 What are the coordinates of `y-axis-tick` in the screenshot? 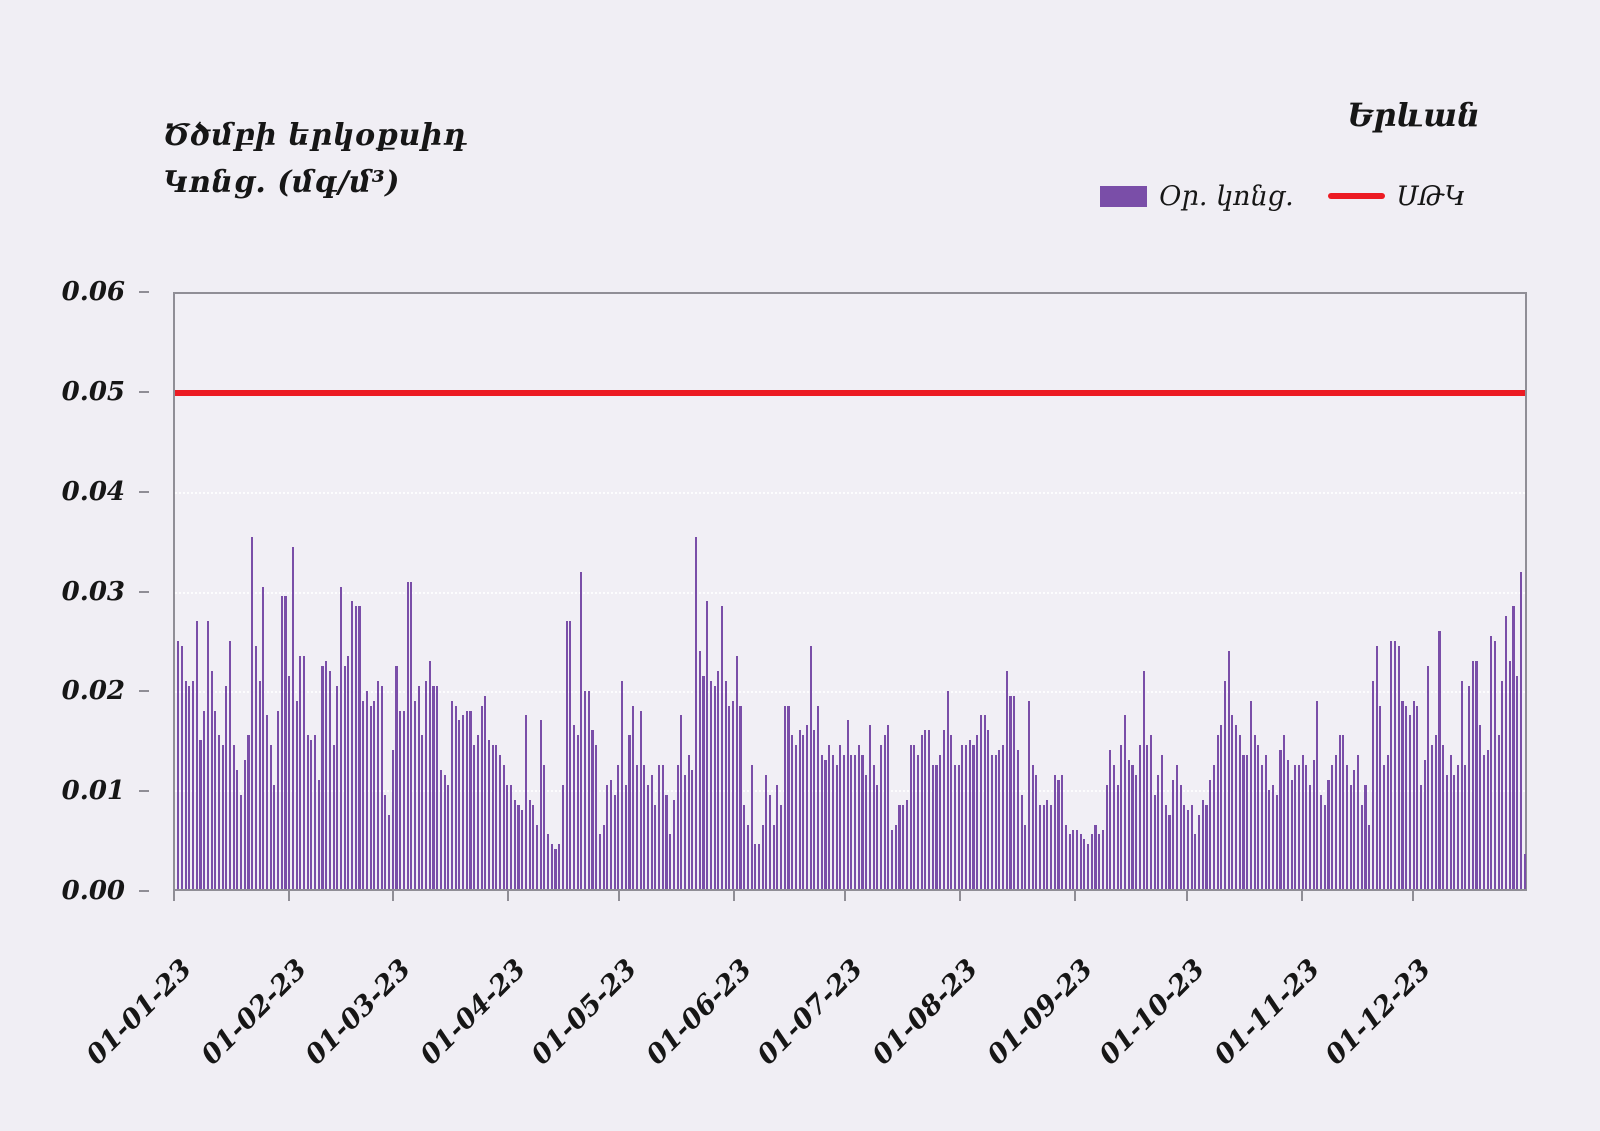 It's located at (144, 891).